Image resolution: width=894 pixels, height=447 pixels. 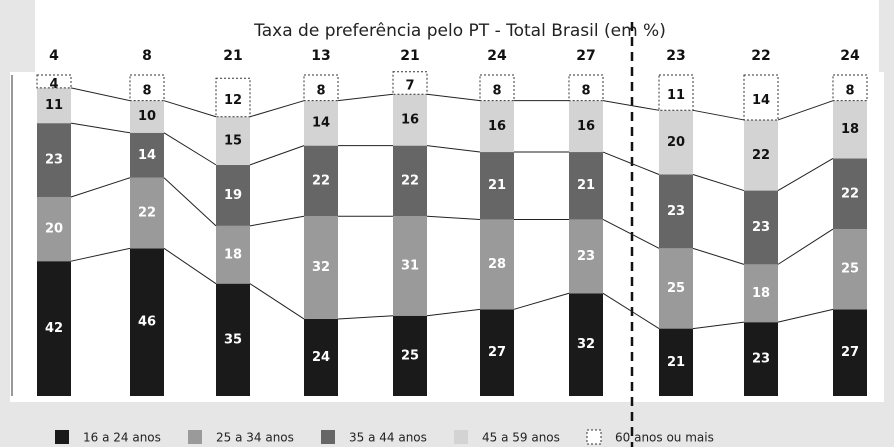 I want to click on preference-rate: 22, so click(x=760, y=56).